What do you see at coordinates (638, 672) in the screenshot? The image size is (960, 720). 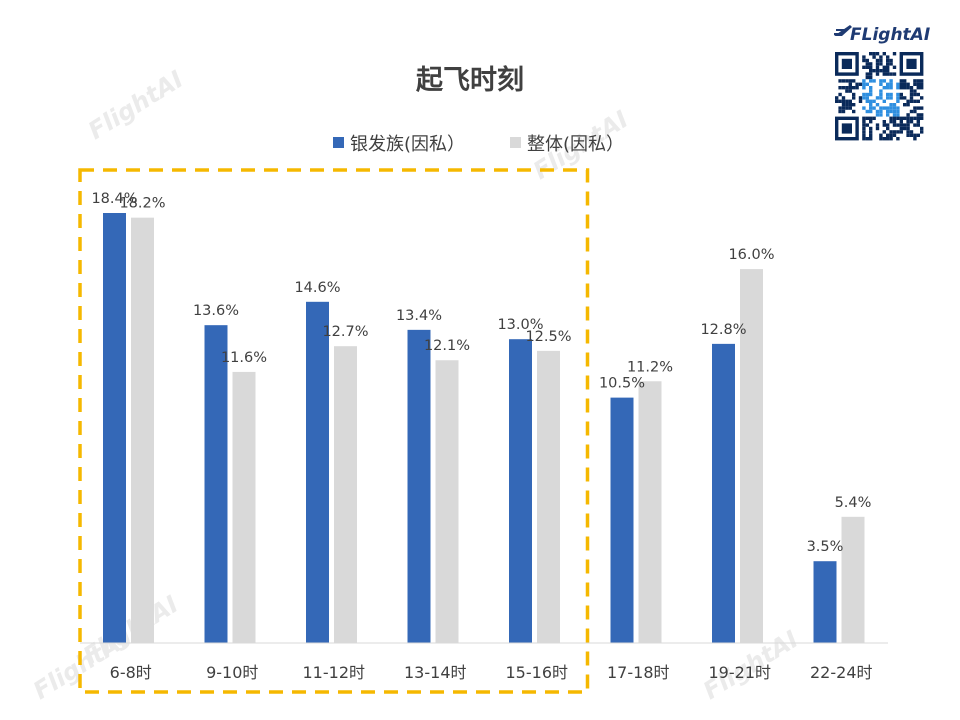 I see `x-tick-label: 17-18时` at bounding box center [638, 672].